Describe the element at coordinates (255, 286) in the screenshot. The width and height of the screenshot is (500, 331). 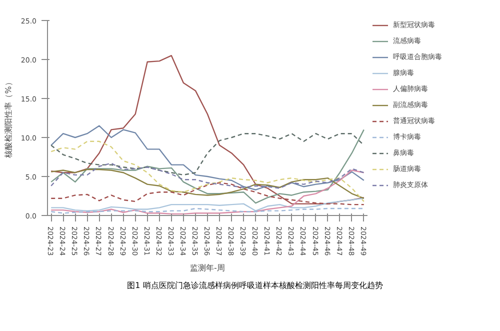
I see `caption: 图1 哨点医院门急诊流感样病例呼吸道样本核酸检测阳性率每周变化趋势` at that location.